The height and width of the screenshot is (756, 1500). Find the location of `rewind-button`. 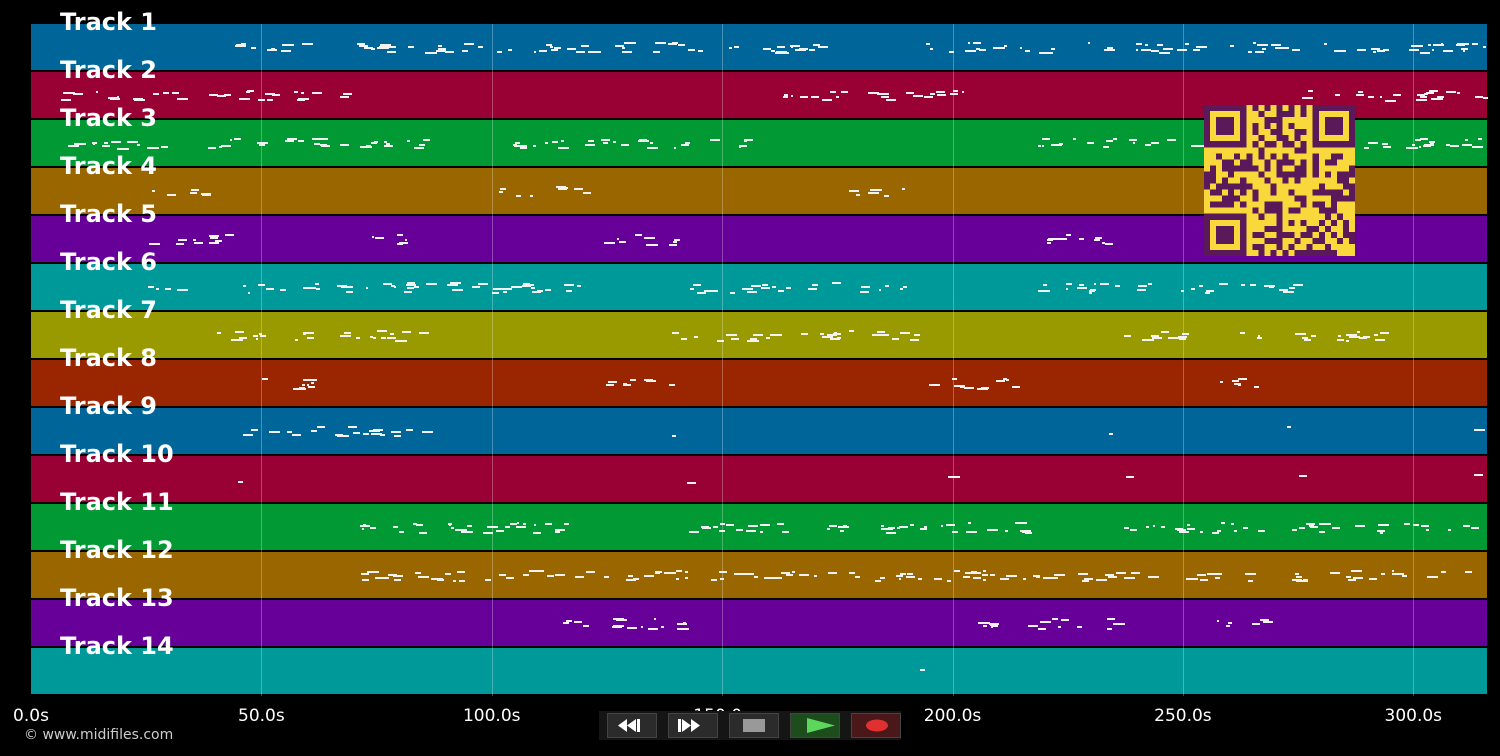

rewind-button is located at coordinates (632, 725).